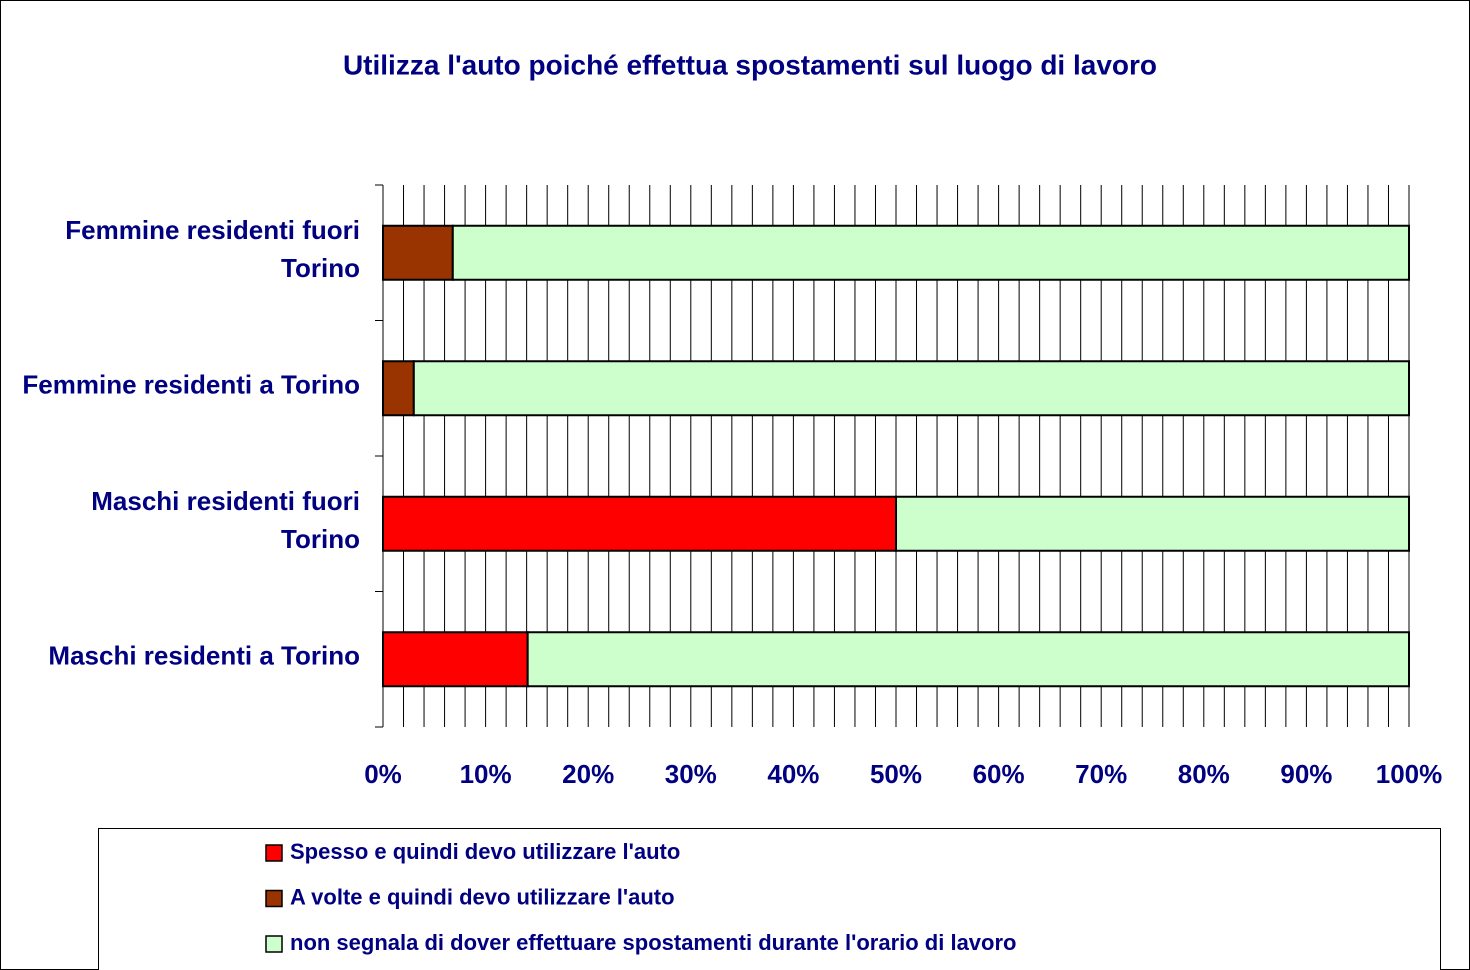 The image size is (1470, 970). I want to click on x-tick-label: 80%, so click(1204, 774).